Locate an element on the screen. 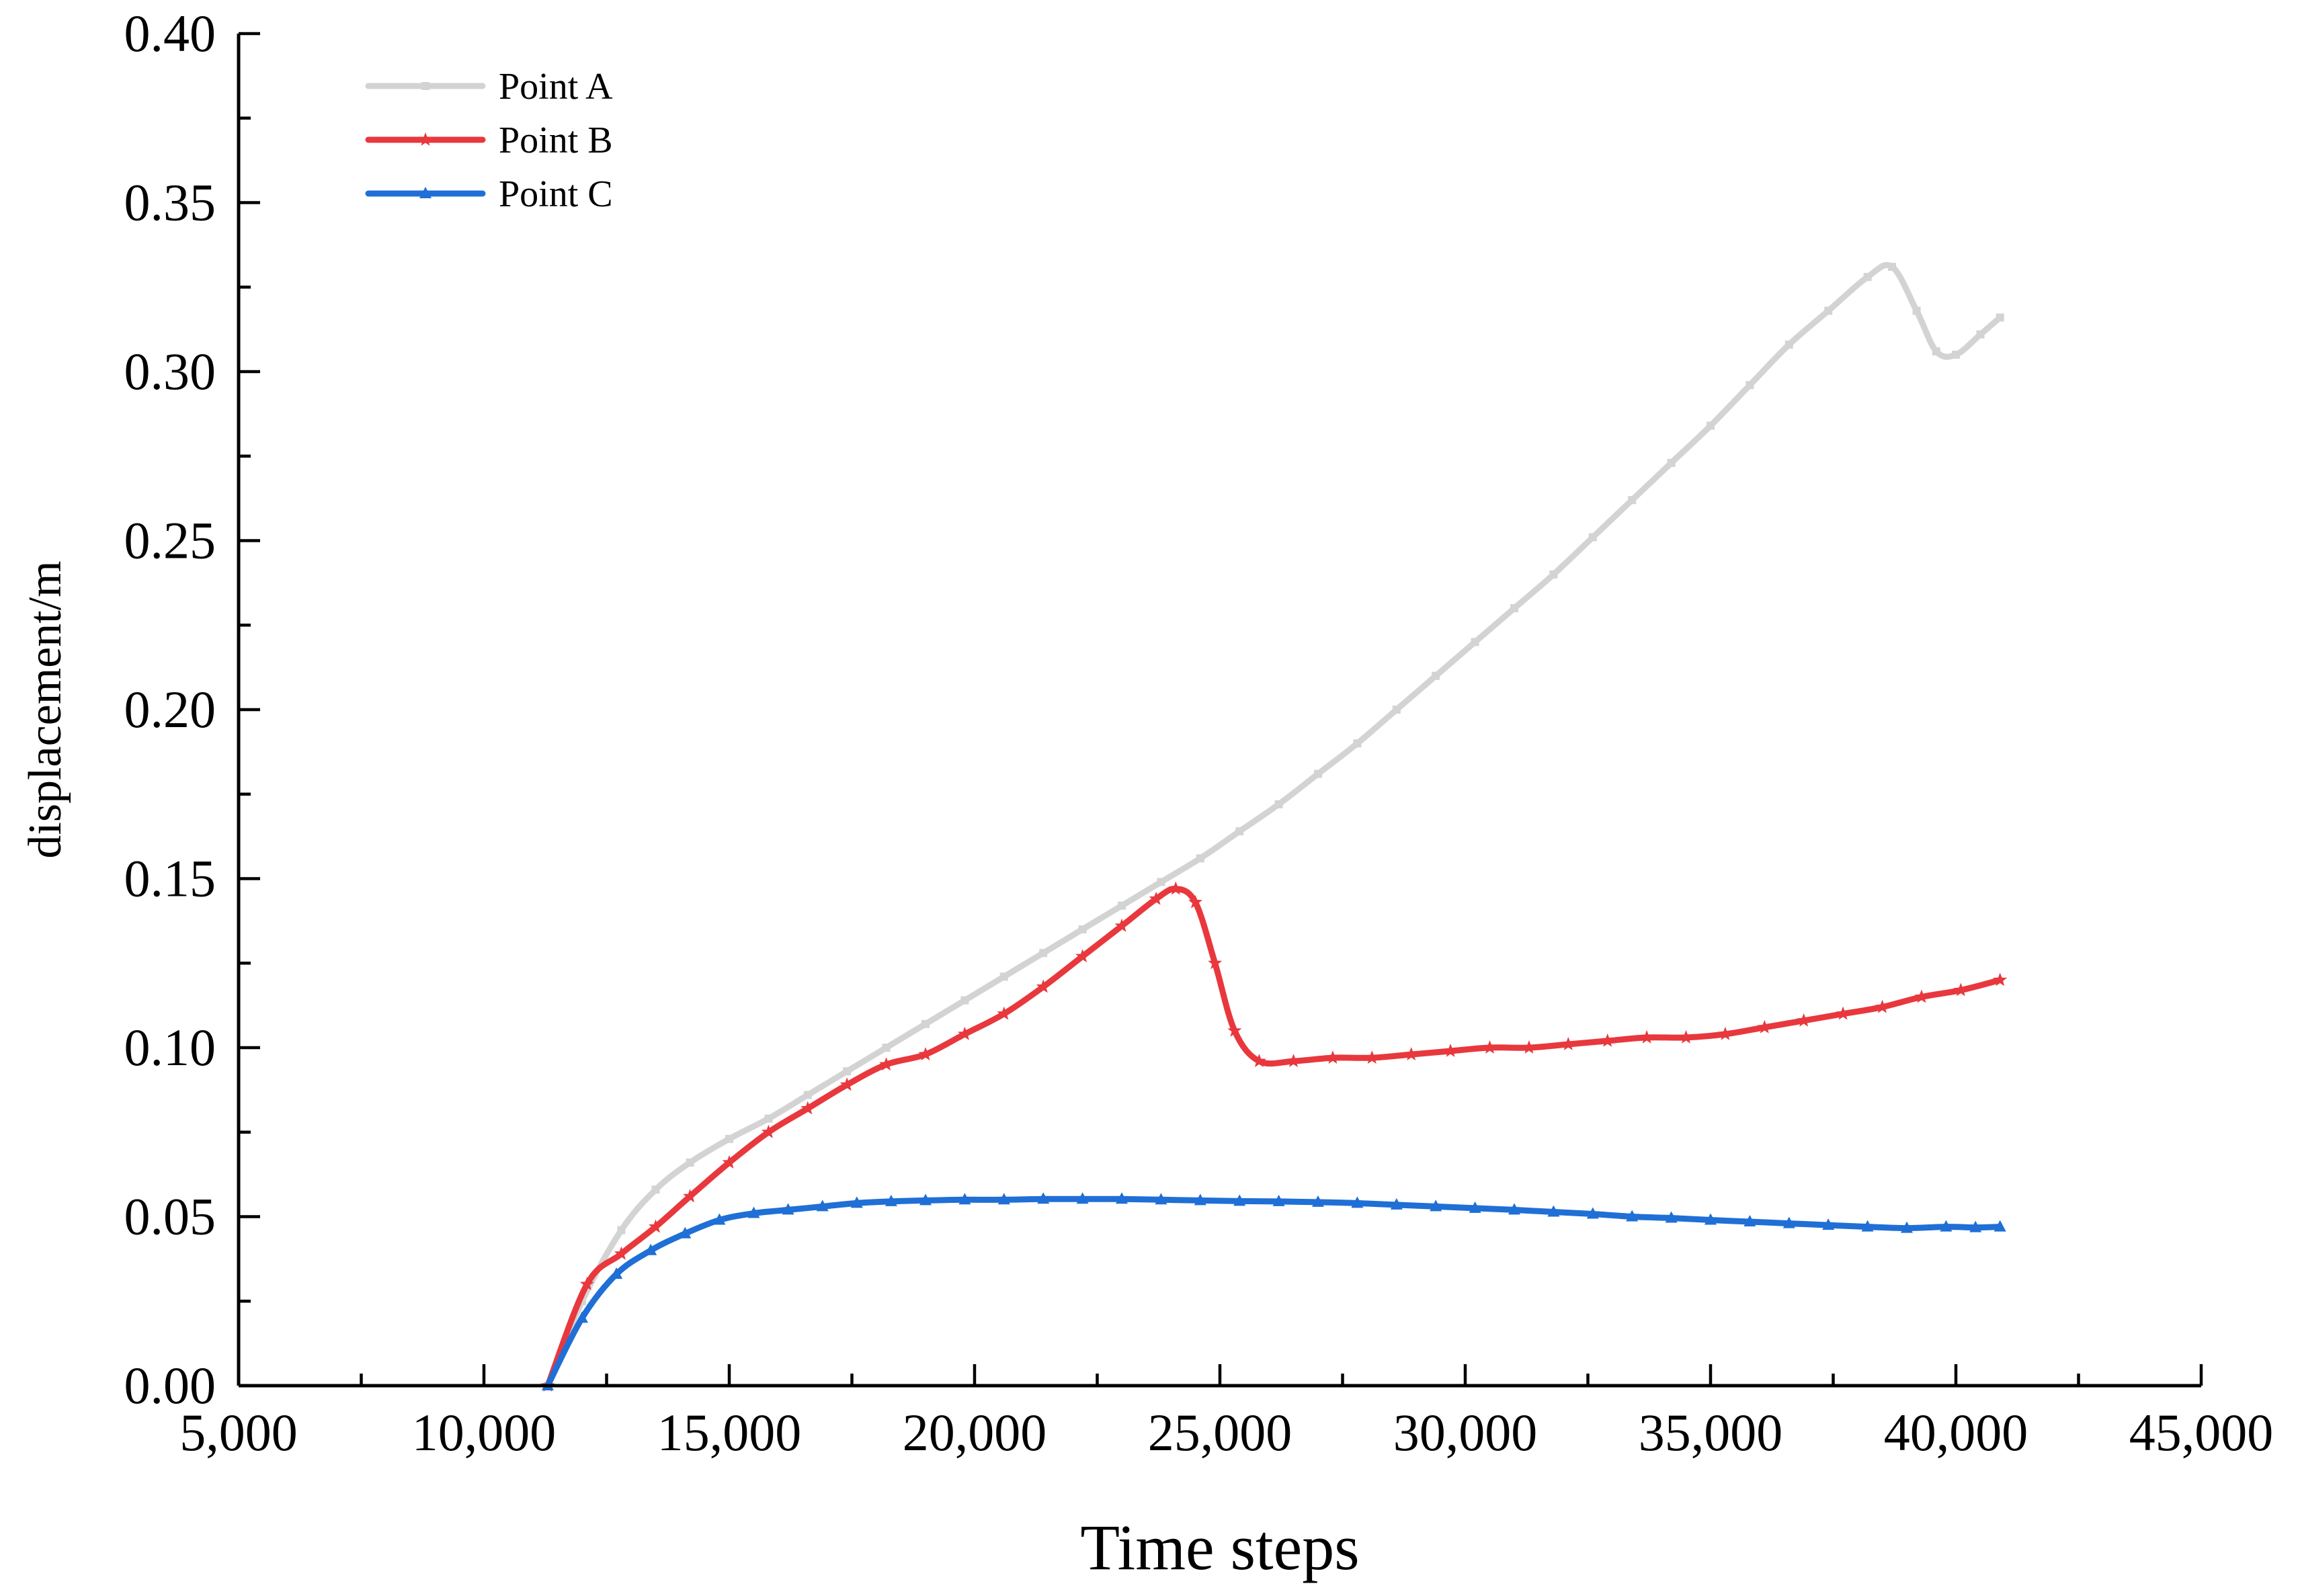 Image resolution: width=2300 pixels, height=1596 pixels. x-tick-label: 5,000 is located at coordinates (238, 1432).